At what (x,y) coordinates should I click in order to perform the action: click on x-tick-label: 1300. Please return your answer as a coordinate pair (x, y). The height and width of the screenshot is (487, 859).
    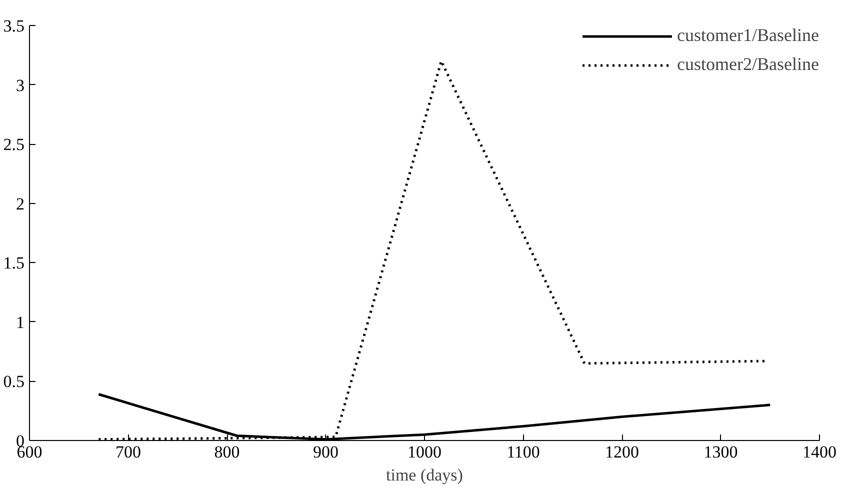
    Looking at the image, I should click on (721, 452).